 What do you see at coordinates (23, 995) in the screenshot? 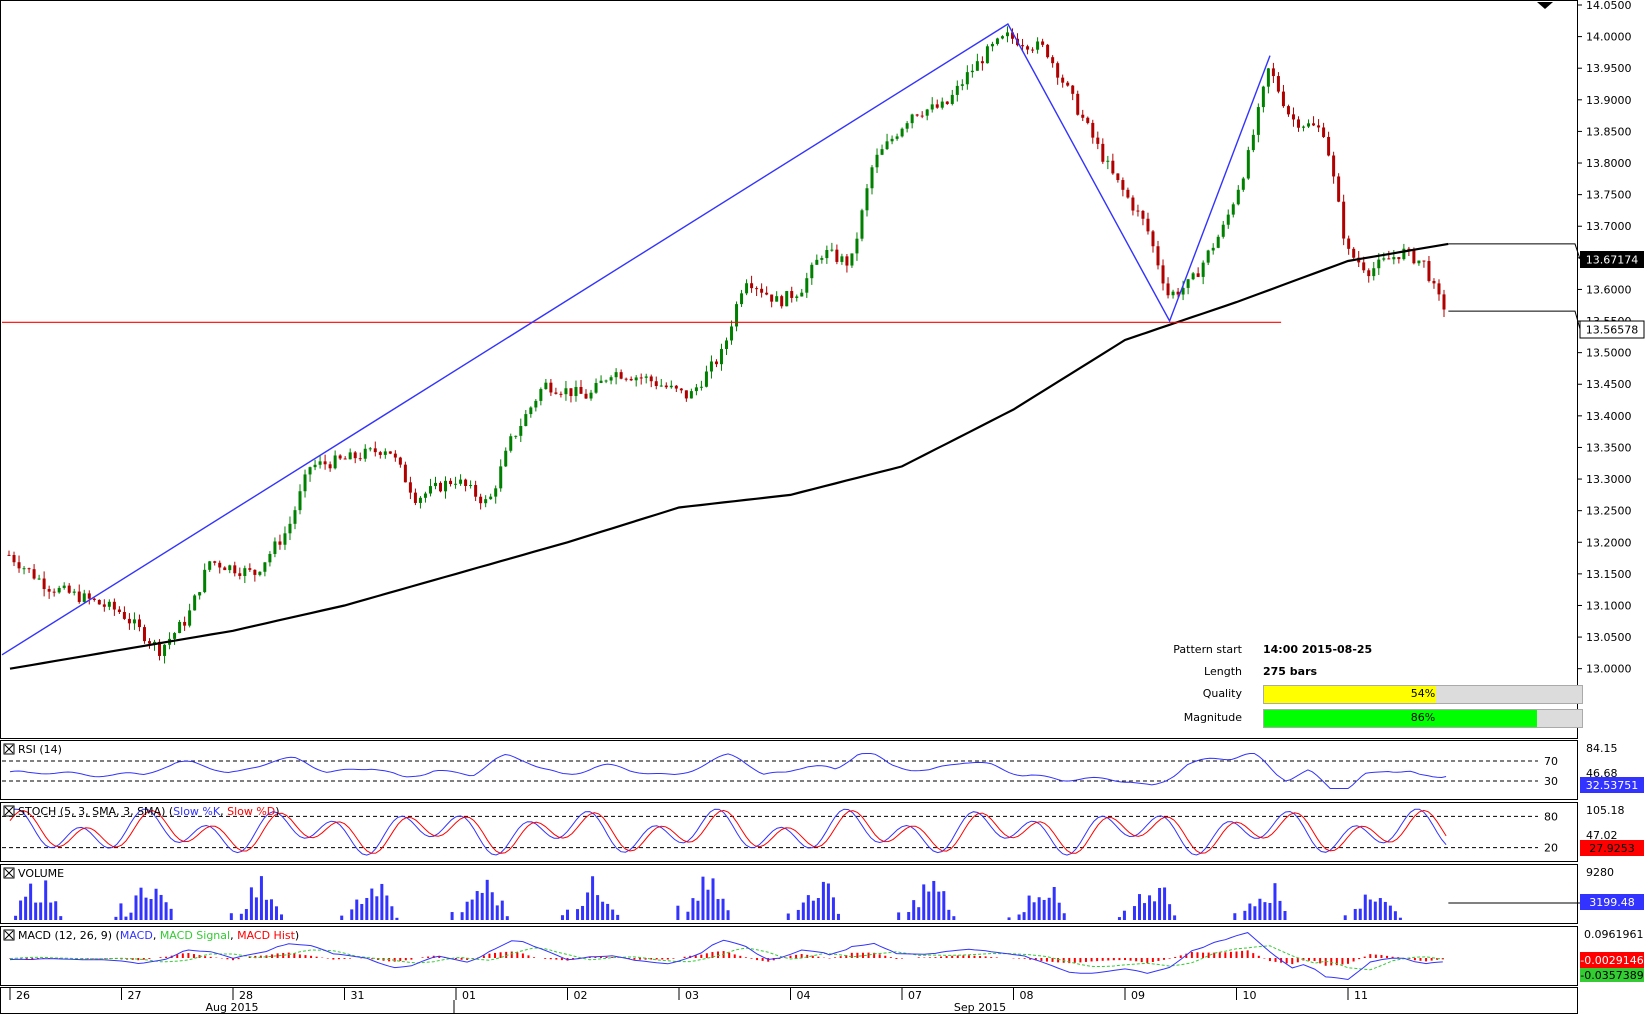
I see `day-label: 26` at bounding box center [23, 995].